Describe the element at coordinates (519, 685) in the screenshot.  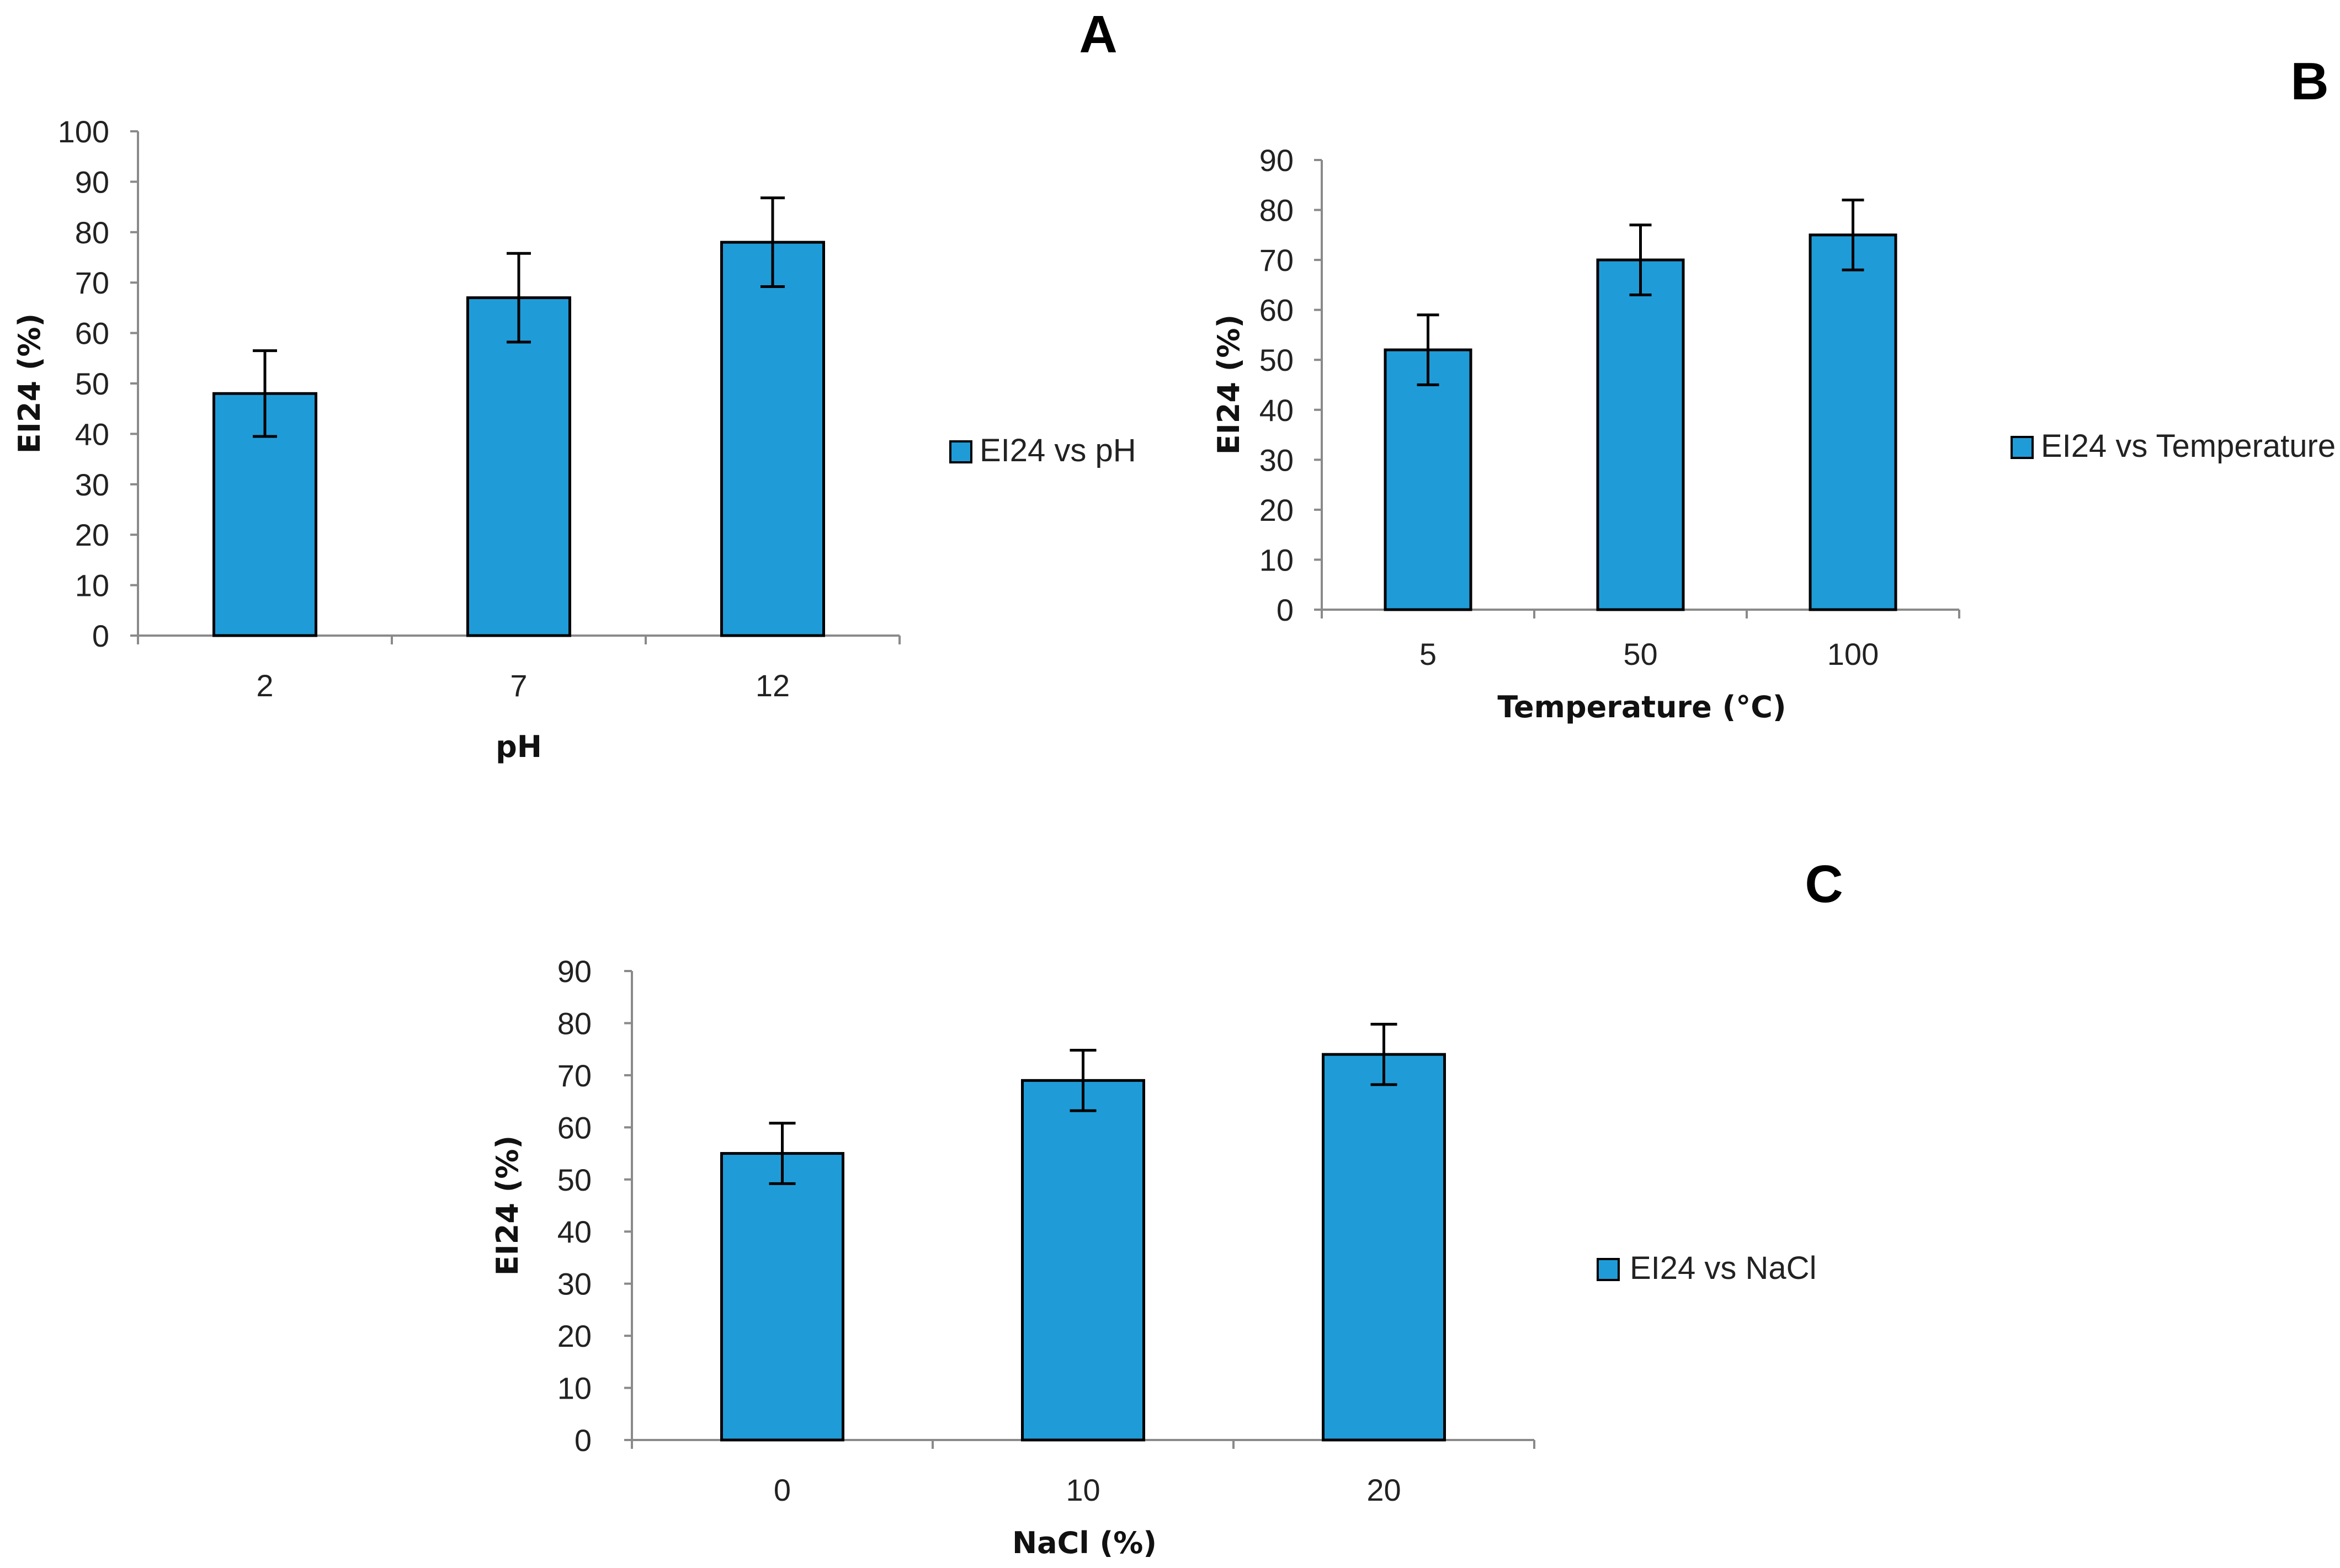
I see `x-tick-label-a: 7` at that location.